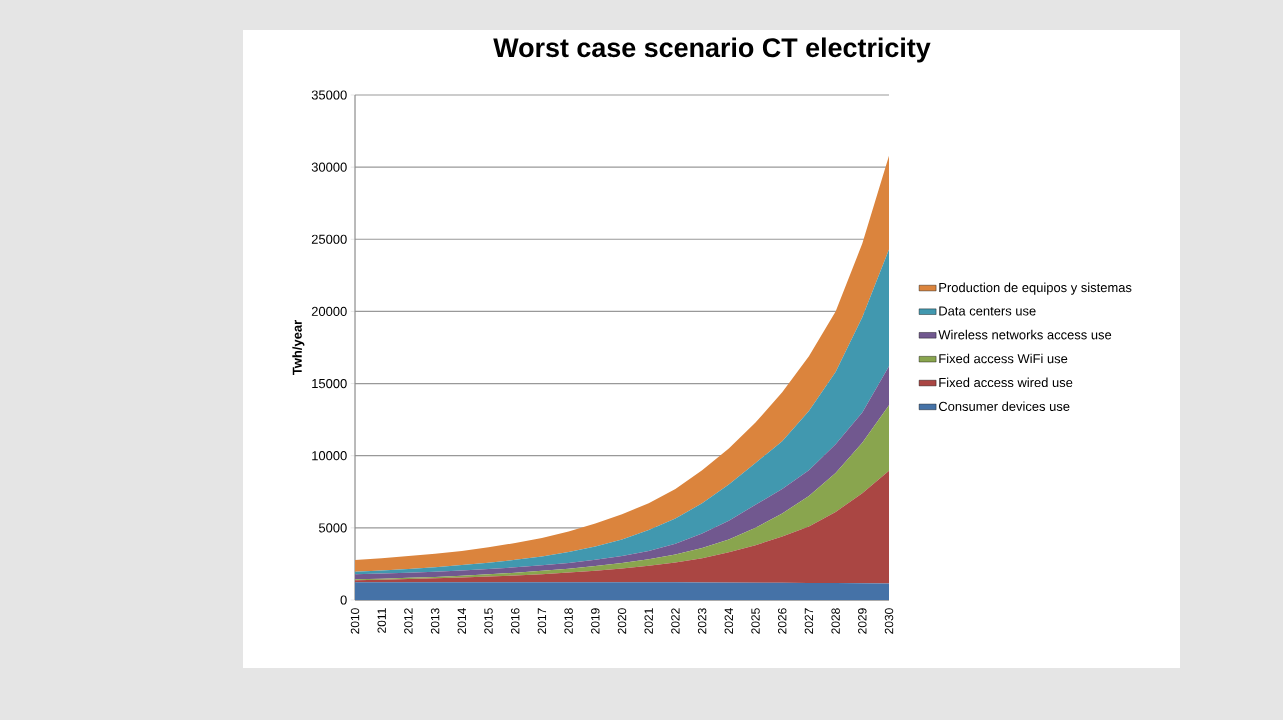  Describe the element at coordinates (782, 621) in the screenshot. I see `x-tick-label: 2026` at that location.